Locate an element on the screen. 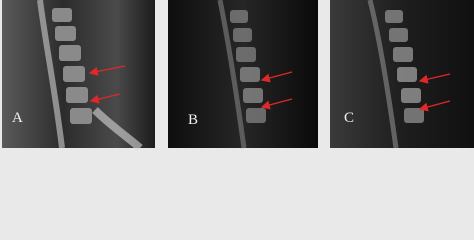 This screenshot has width=474, height=240. sacrum is located at coordinates (117, 129).